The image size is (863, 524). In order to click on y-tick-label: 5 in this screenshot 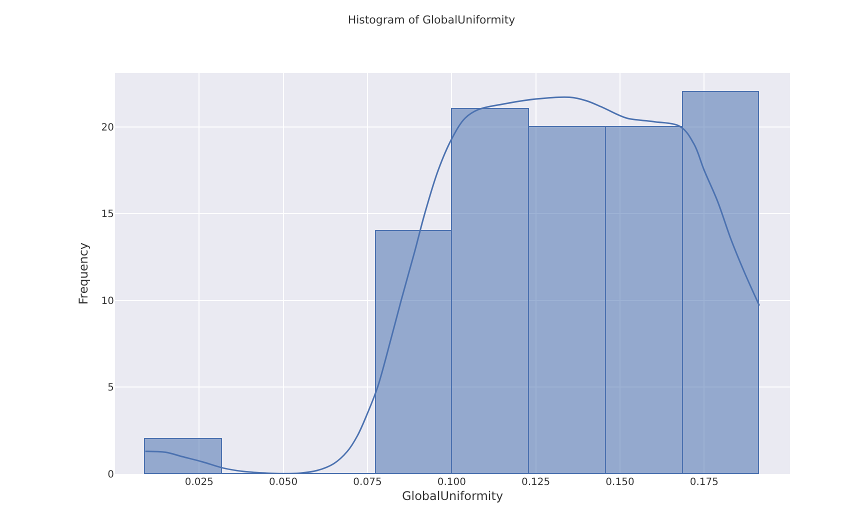, I will do `click(111, 388)`.